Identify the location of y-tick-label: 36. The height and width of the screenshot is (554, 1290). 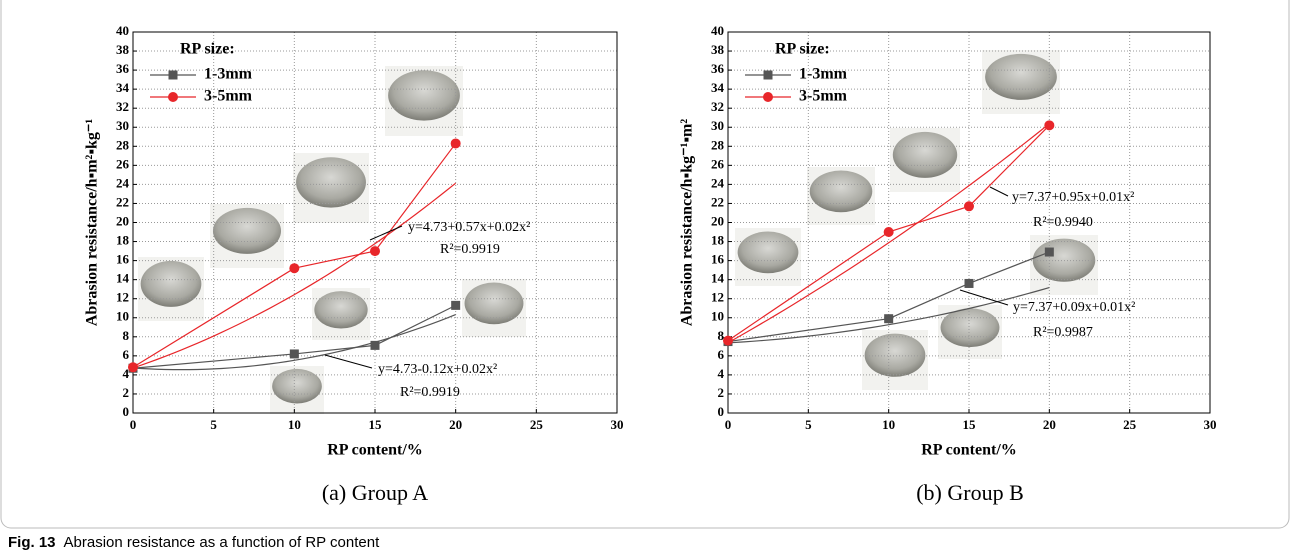
(123, 68).